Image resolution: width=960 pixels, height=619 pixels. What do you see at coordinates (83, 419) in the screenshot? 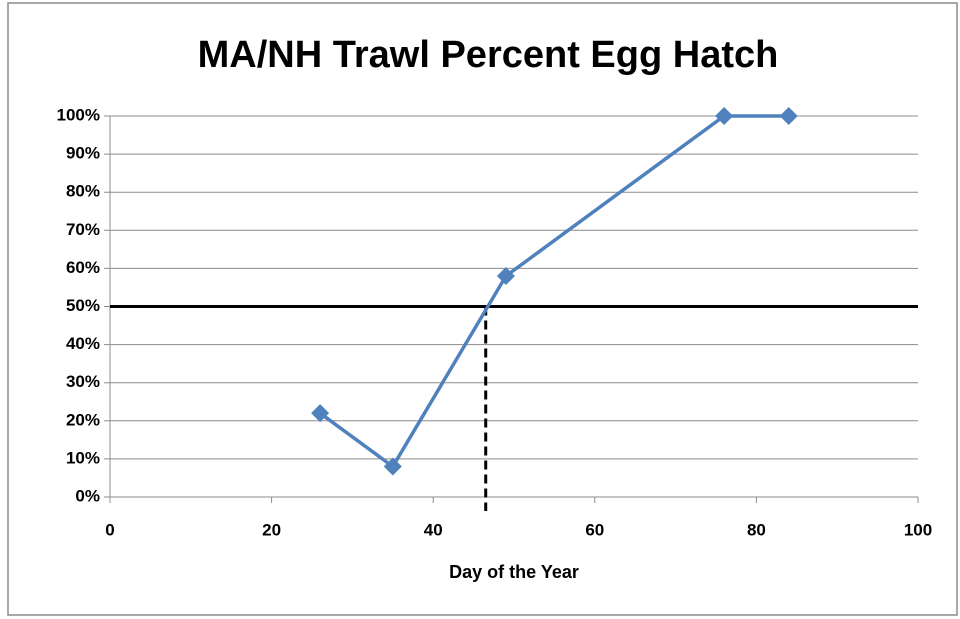
I see `y-tick-label: 20%` at bounding box center [83, 419].